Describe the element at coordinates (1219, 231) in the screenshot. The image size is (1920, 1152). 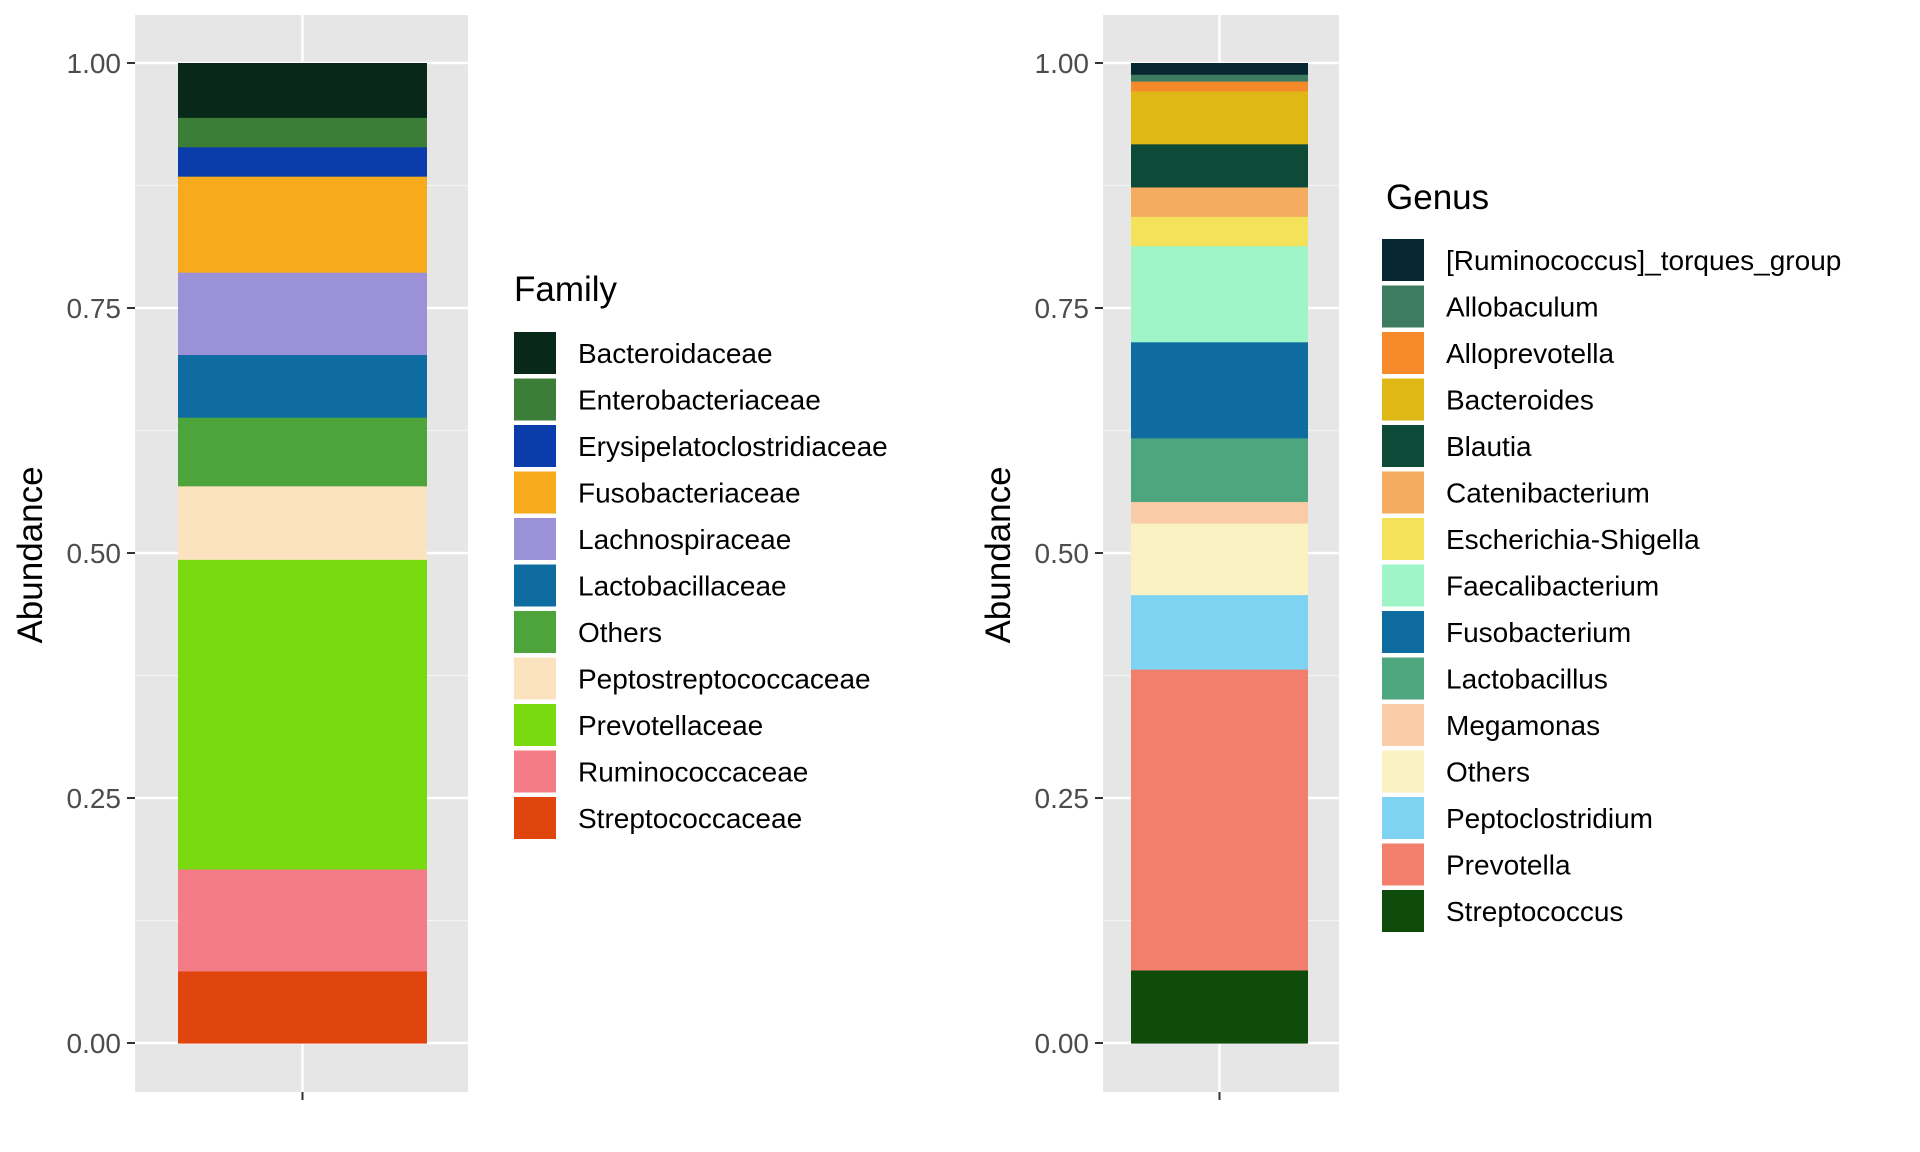
I see `bar-segment-escherichia-shigella` at that location.